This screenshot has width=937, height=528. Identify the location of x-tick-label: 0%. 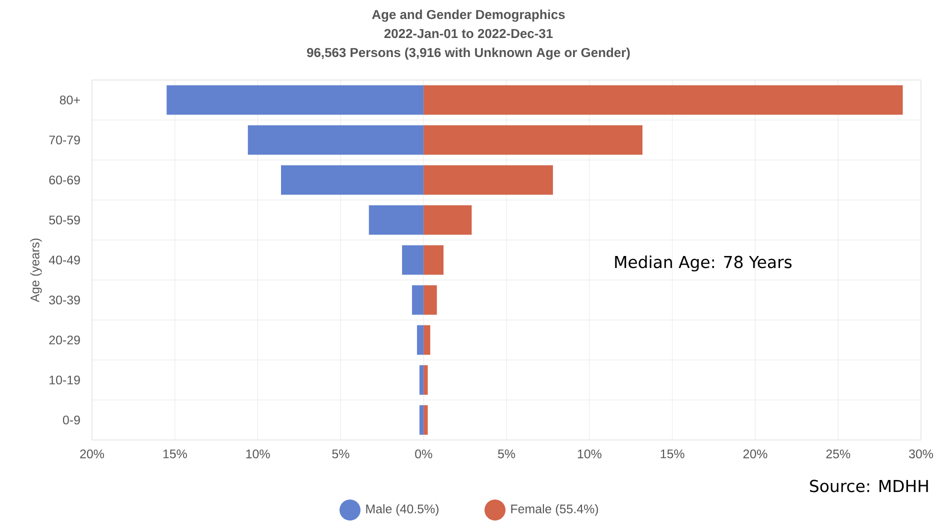
(423, 454).